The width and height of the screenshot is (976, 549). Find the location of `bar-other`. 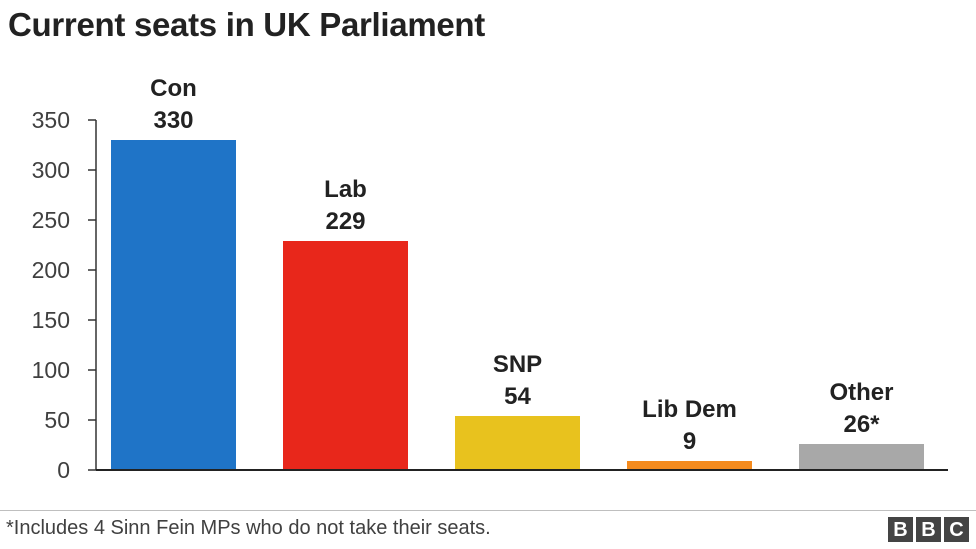

bar-other is located at coordinates (861, 457).